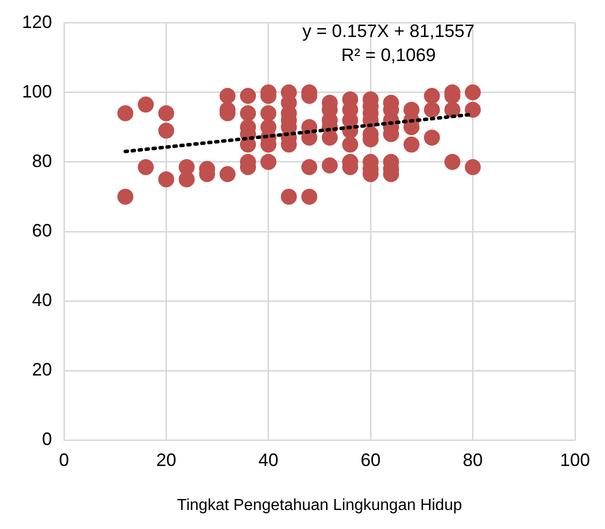 Image resolution: width=605 pixels, height=529 pixels. Describe the element at coordinates (47, 439) in the screenshot. I see `y-tick-label: 0` at that location.